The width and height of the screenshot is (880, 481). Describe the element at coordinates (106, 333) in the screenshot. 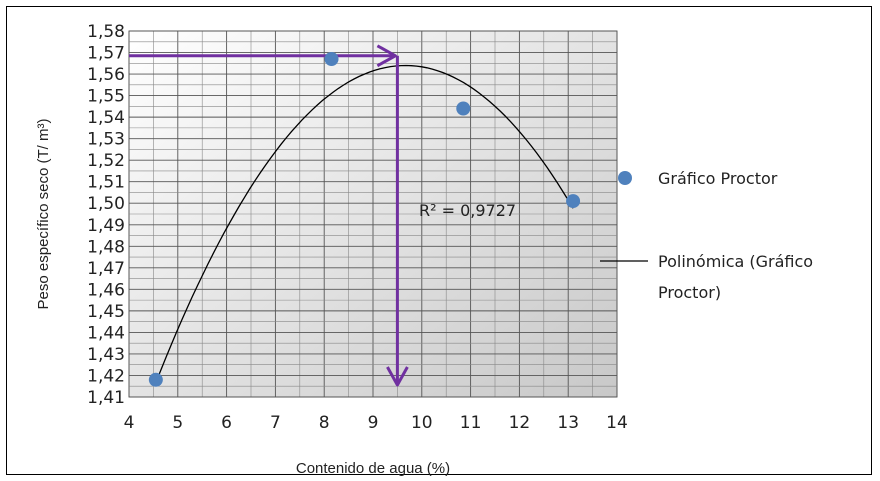

I see `y-tick-label: 1,44` at that location.